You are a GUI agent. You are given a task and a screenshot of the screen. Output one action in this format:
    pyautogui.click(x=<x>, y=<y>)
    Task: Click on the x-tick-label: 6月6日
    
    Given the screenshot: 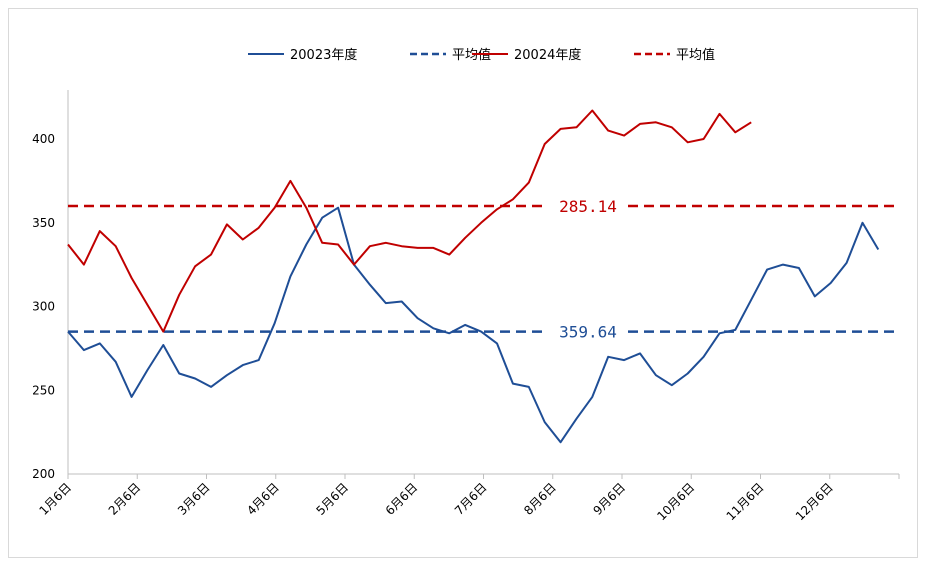 What is the action you would take?
    pyautogui.click(x=402, y=499)
    